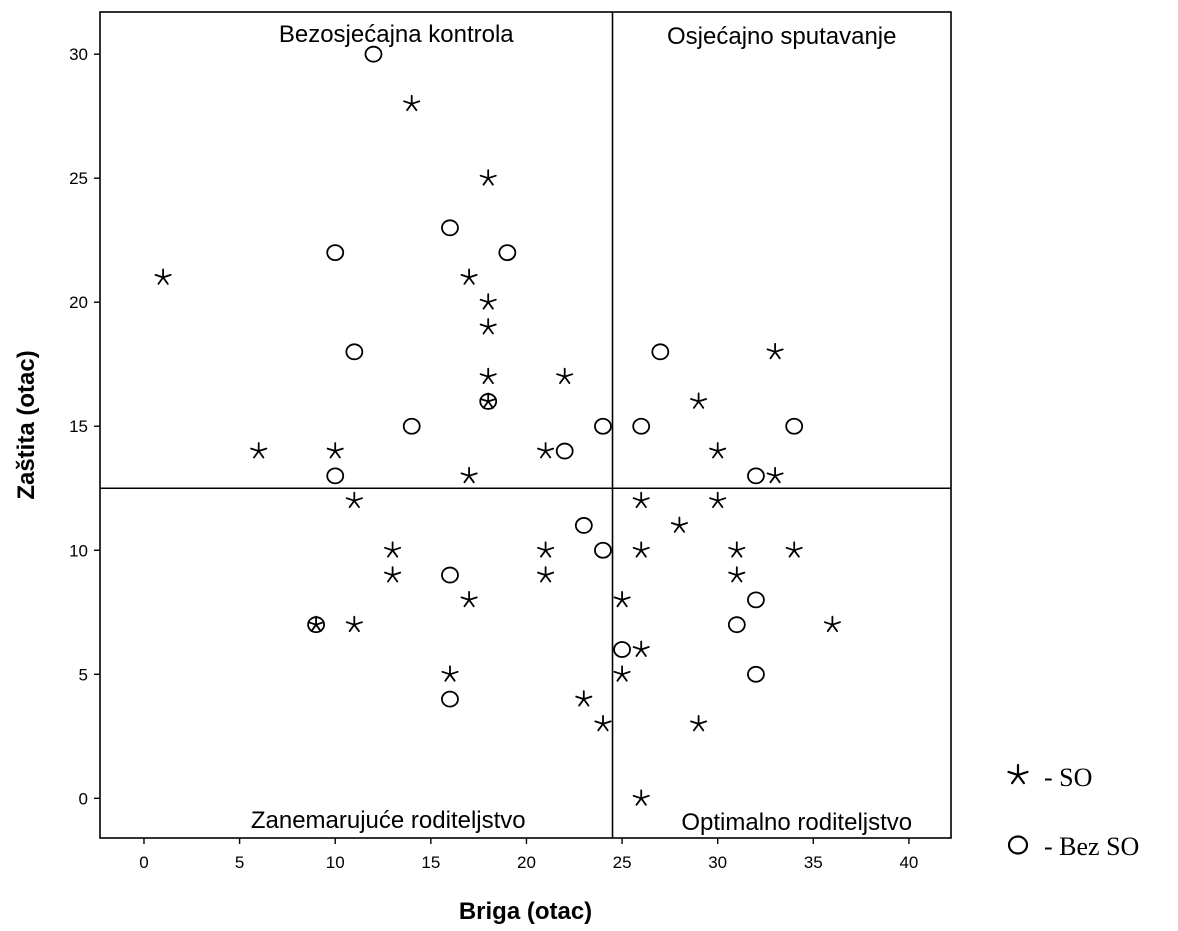 The height and width of the screenshot is (931, 1178). What do you see at coordinates (1073, 812) in the screenshot?
I see `legend: - SO - Bez SO` at bounding box center [1073, 812].